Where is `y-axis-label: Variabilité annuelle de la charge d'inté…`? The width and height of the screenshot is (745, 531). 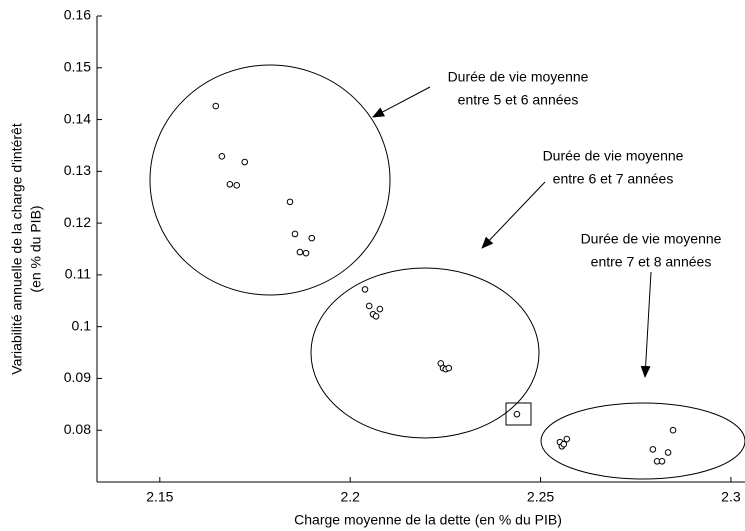 y-axis-label: Variabilité annuelle de la charge d'inté… is located at coordinates (17, 249).